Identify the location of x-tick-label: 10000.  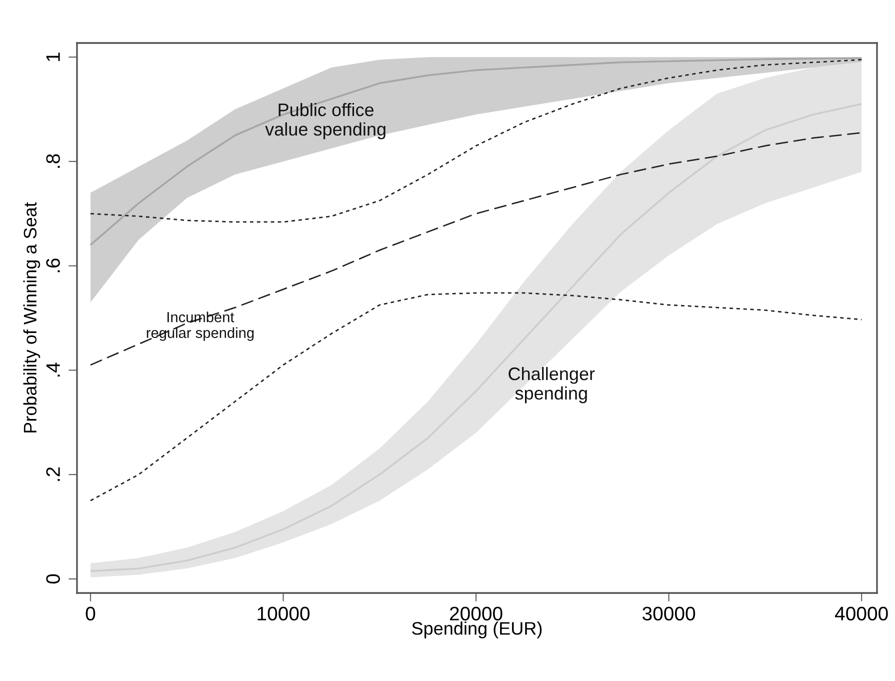
(284, 613).